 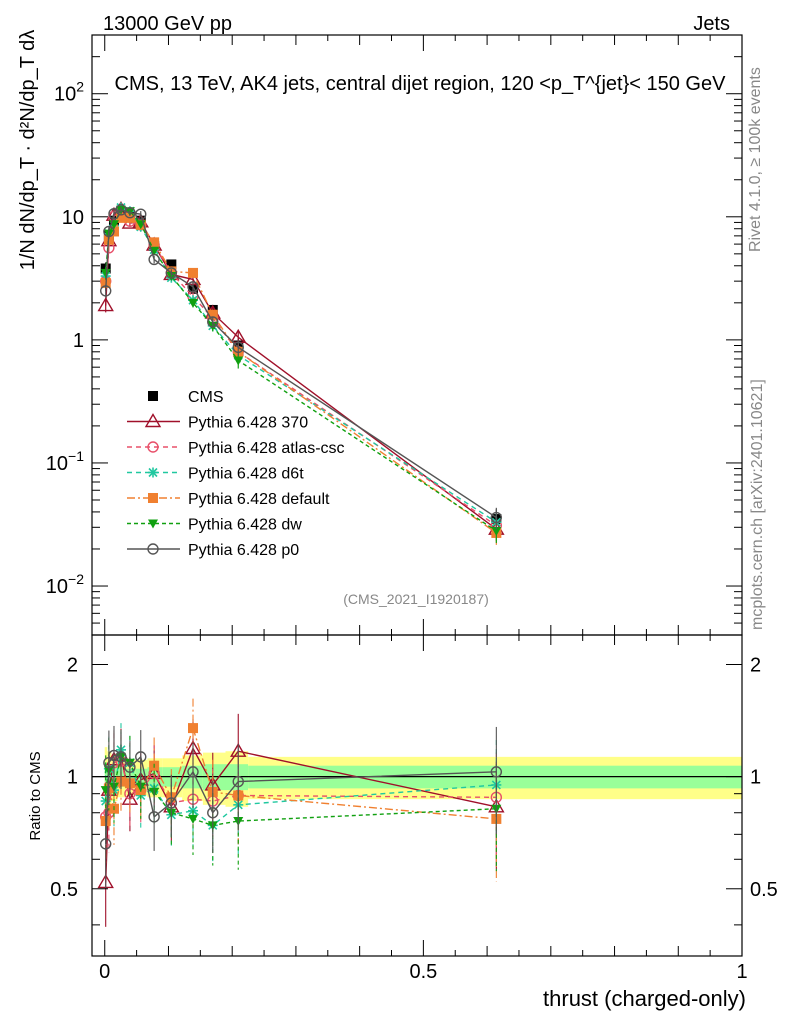 I want to click on y-tick-label: 1, so click(x=78, y=341).